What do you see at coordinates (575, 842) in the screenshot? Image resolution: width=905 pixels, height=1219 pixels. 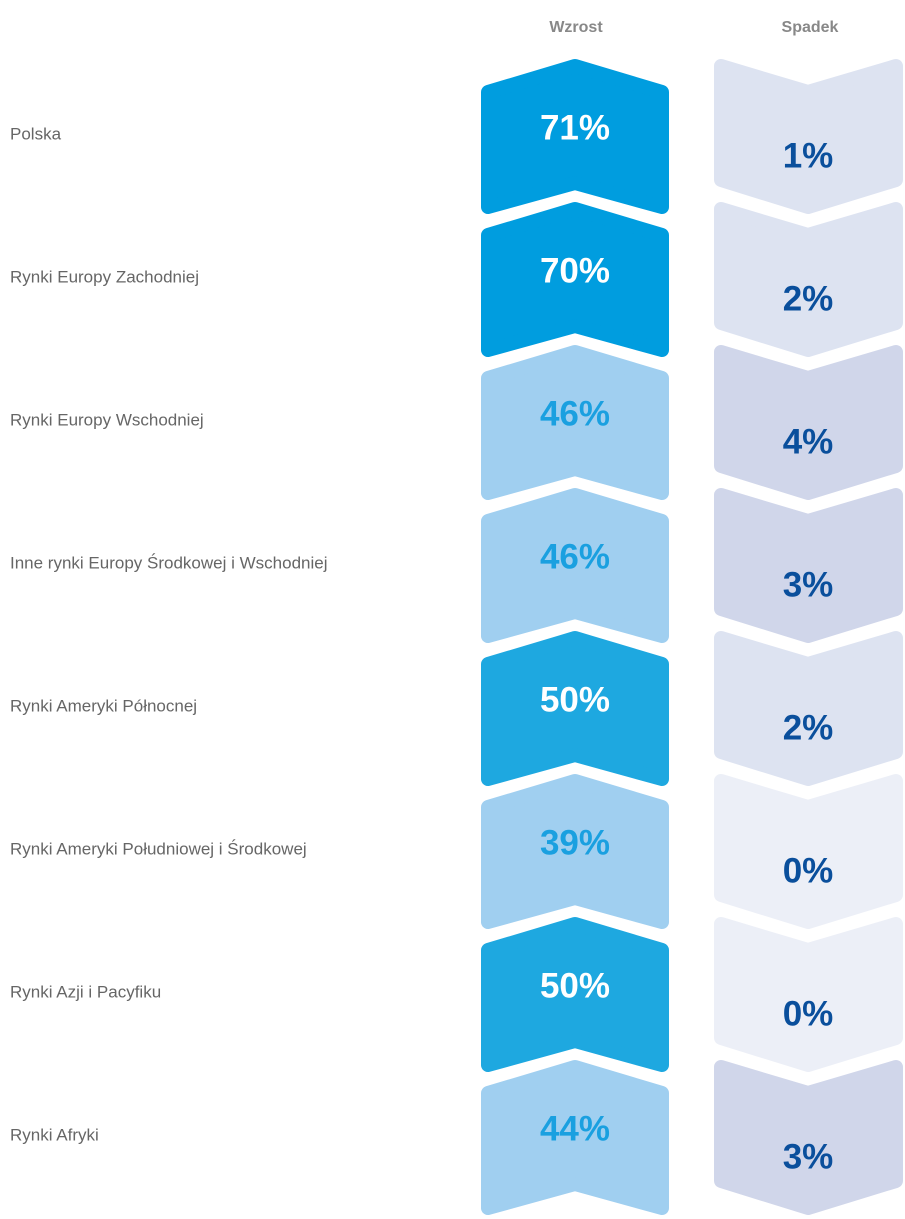 I see `growth-value: 39%` at bounding box center [575, 842].